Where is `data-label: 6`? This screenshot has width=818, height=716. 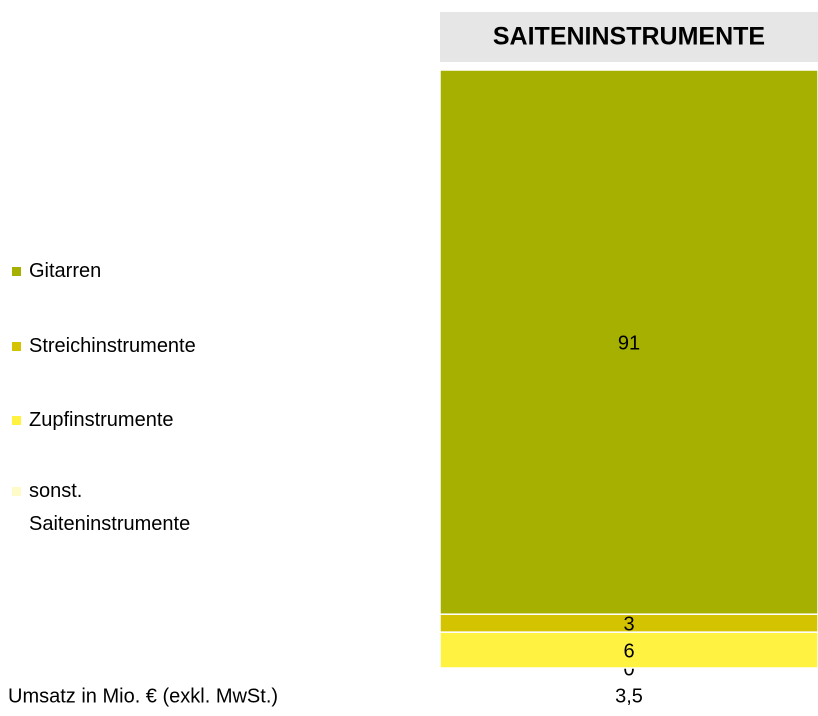
data-label: 6 is located at coordinates (628, 651).